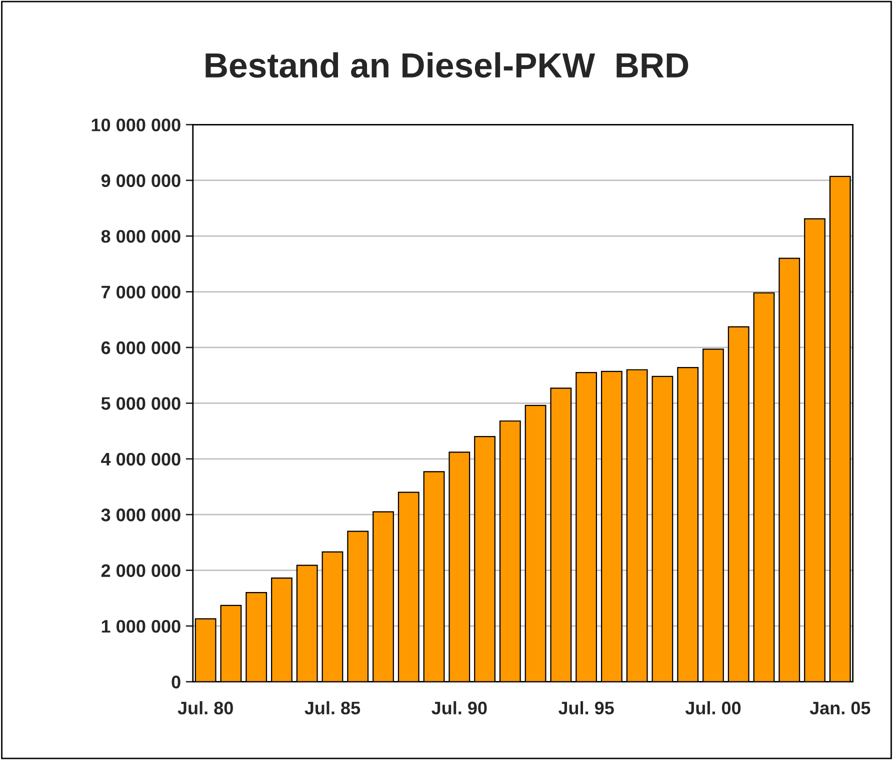  Describe the element at coordinates (141, 292) in the screenshot. I see `y-tick-label: 7 000 000` at that location.